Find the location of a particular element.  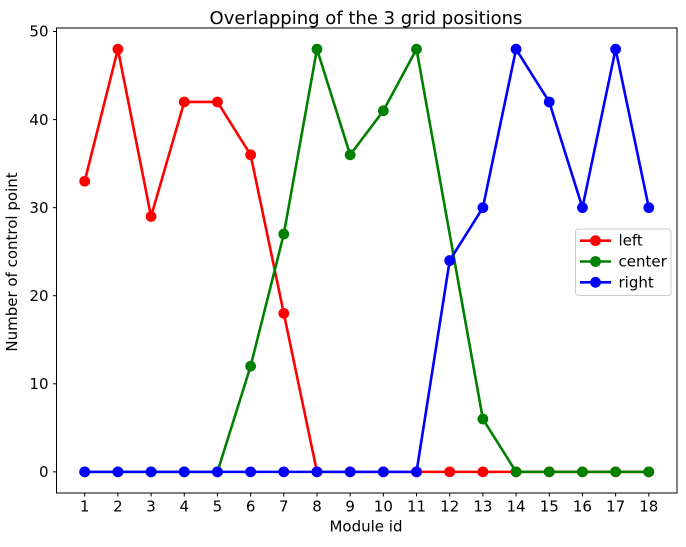

chart-title: Overlapping of the 3 grid positions is located at coordinates (366, 18).